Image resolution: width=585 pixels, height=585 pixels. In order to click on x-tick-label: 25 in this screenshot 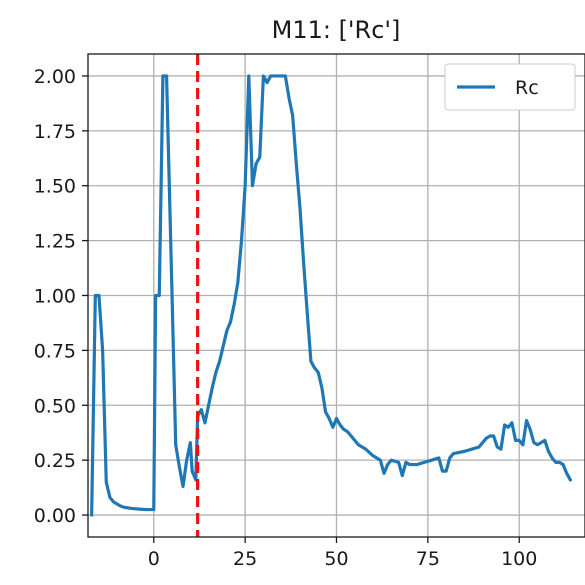, I will do `click(245, 559)`.